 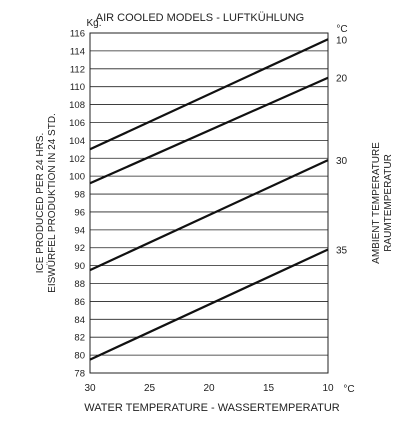 What do you see at coordinates (79, 248) in the screenshot?
I see `y-tick-label: 92` at bounding box center [79, 248].